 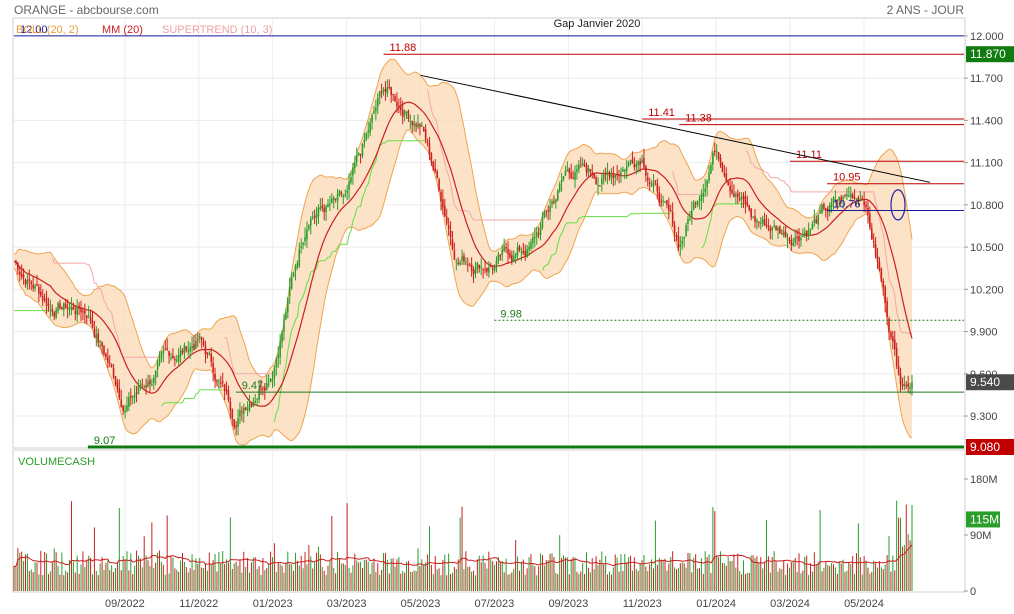 What do you see at coordinates (984, 417) in the screenshot?
I see `y-tick-label: 9.300` at bounding box center [984, 417].